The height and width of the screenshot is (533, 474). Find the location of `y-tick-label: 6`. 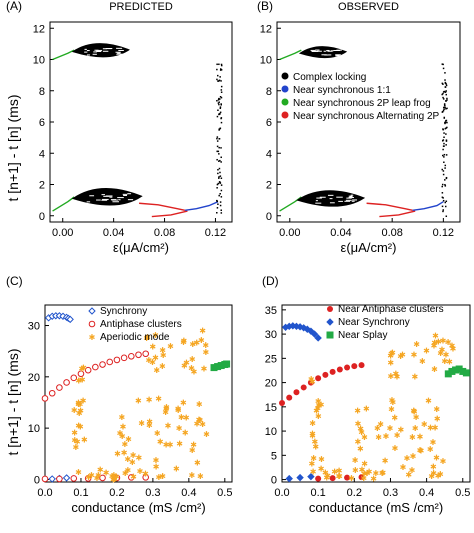

y-tick-label: 6 is located at coordinates (269, 123).